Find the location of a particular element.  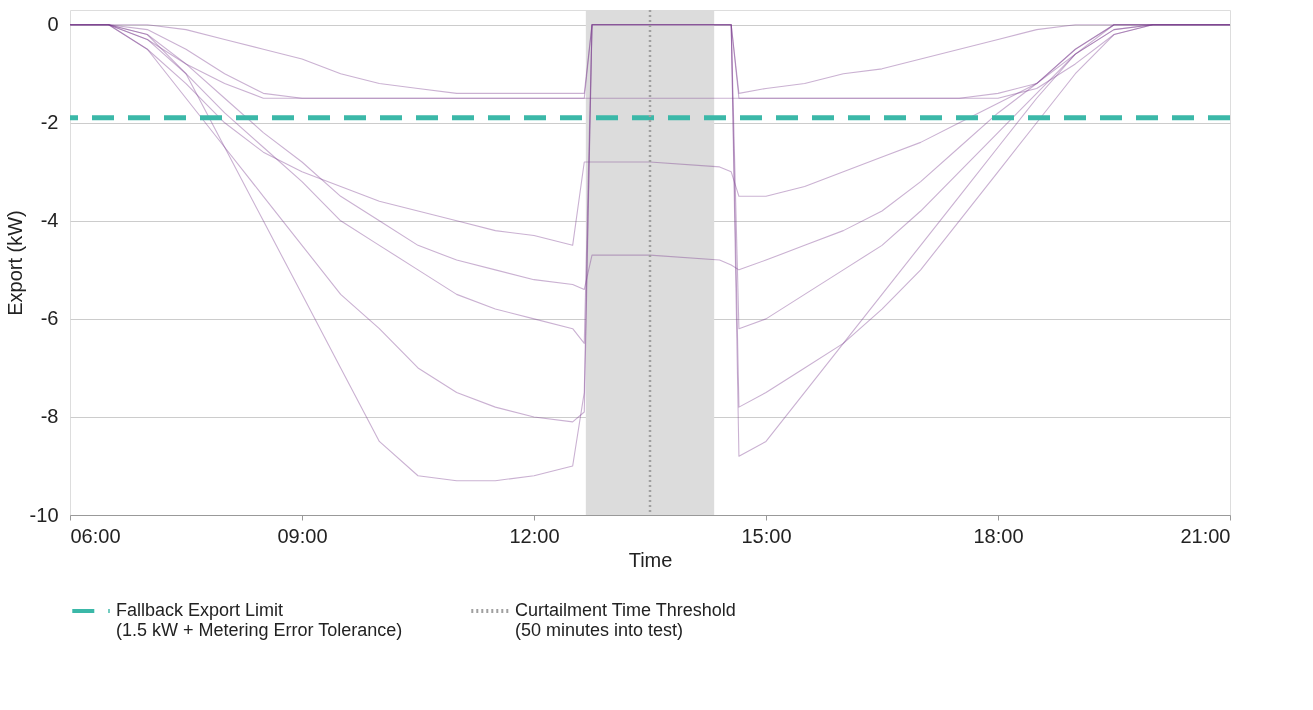

legend-label: Fallback Export Limit (1.5 kW + Metering Error Tolerance) is located at coordinates (259, 620).